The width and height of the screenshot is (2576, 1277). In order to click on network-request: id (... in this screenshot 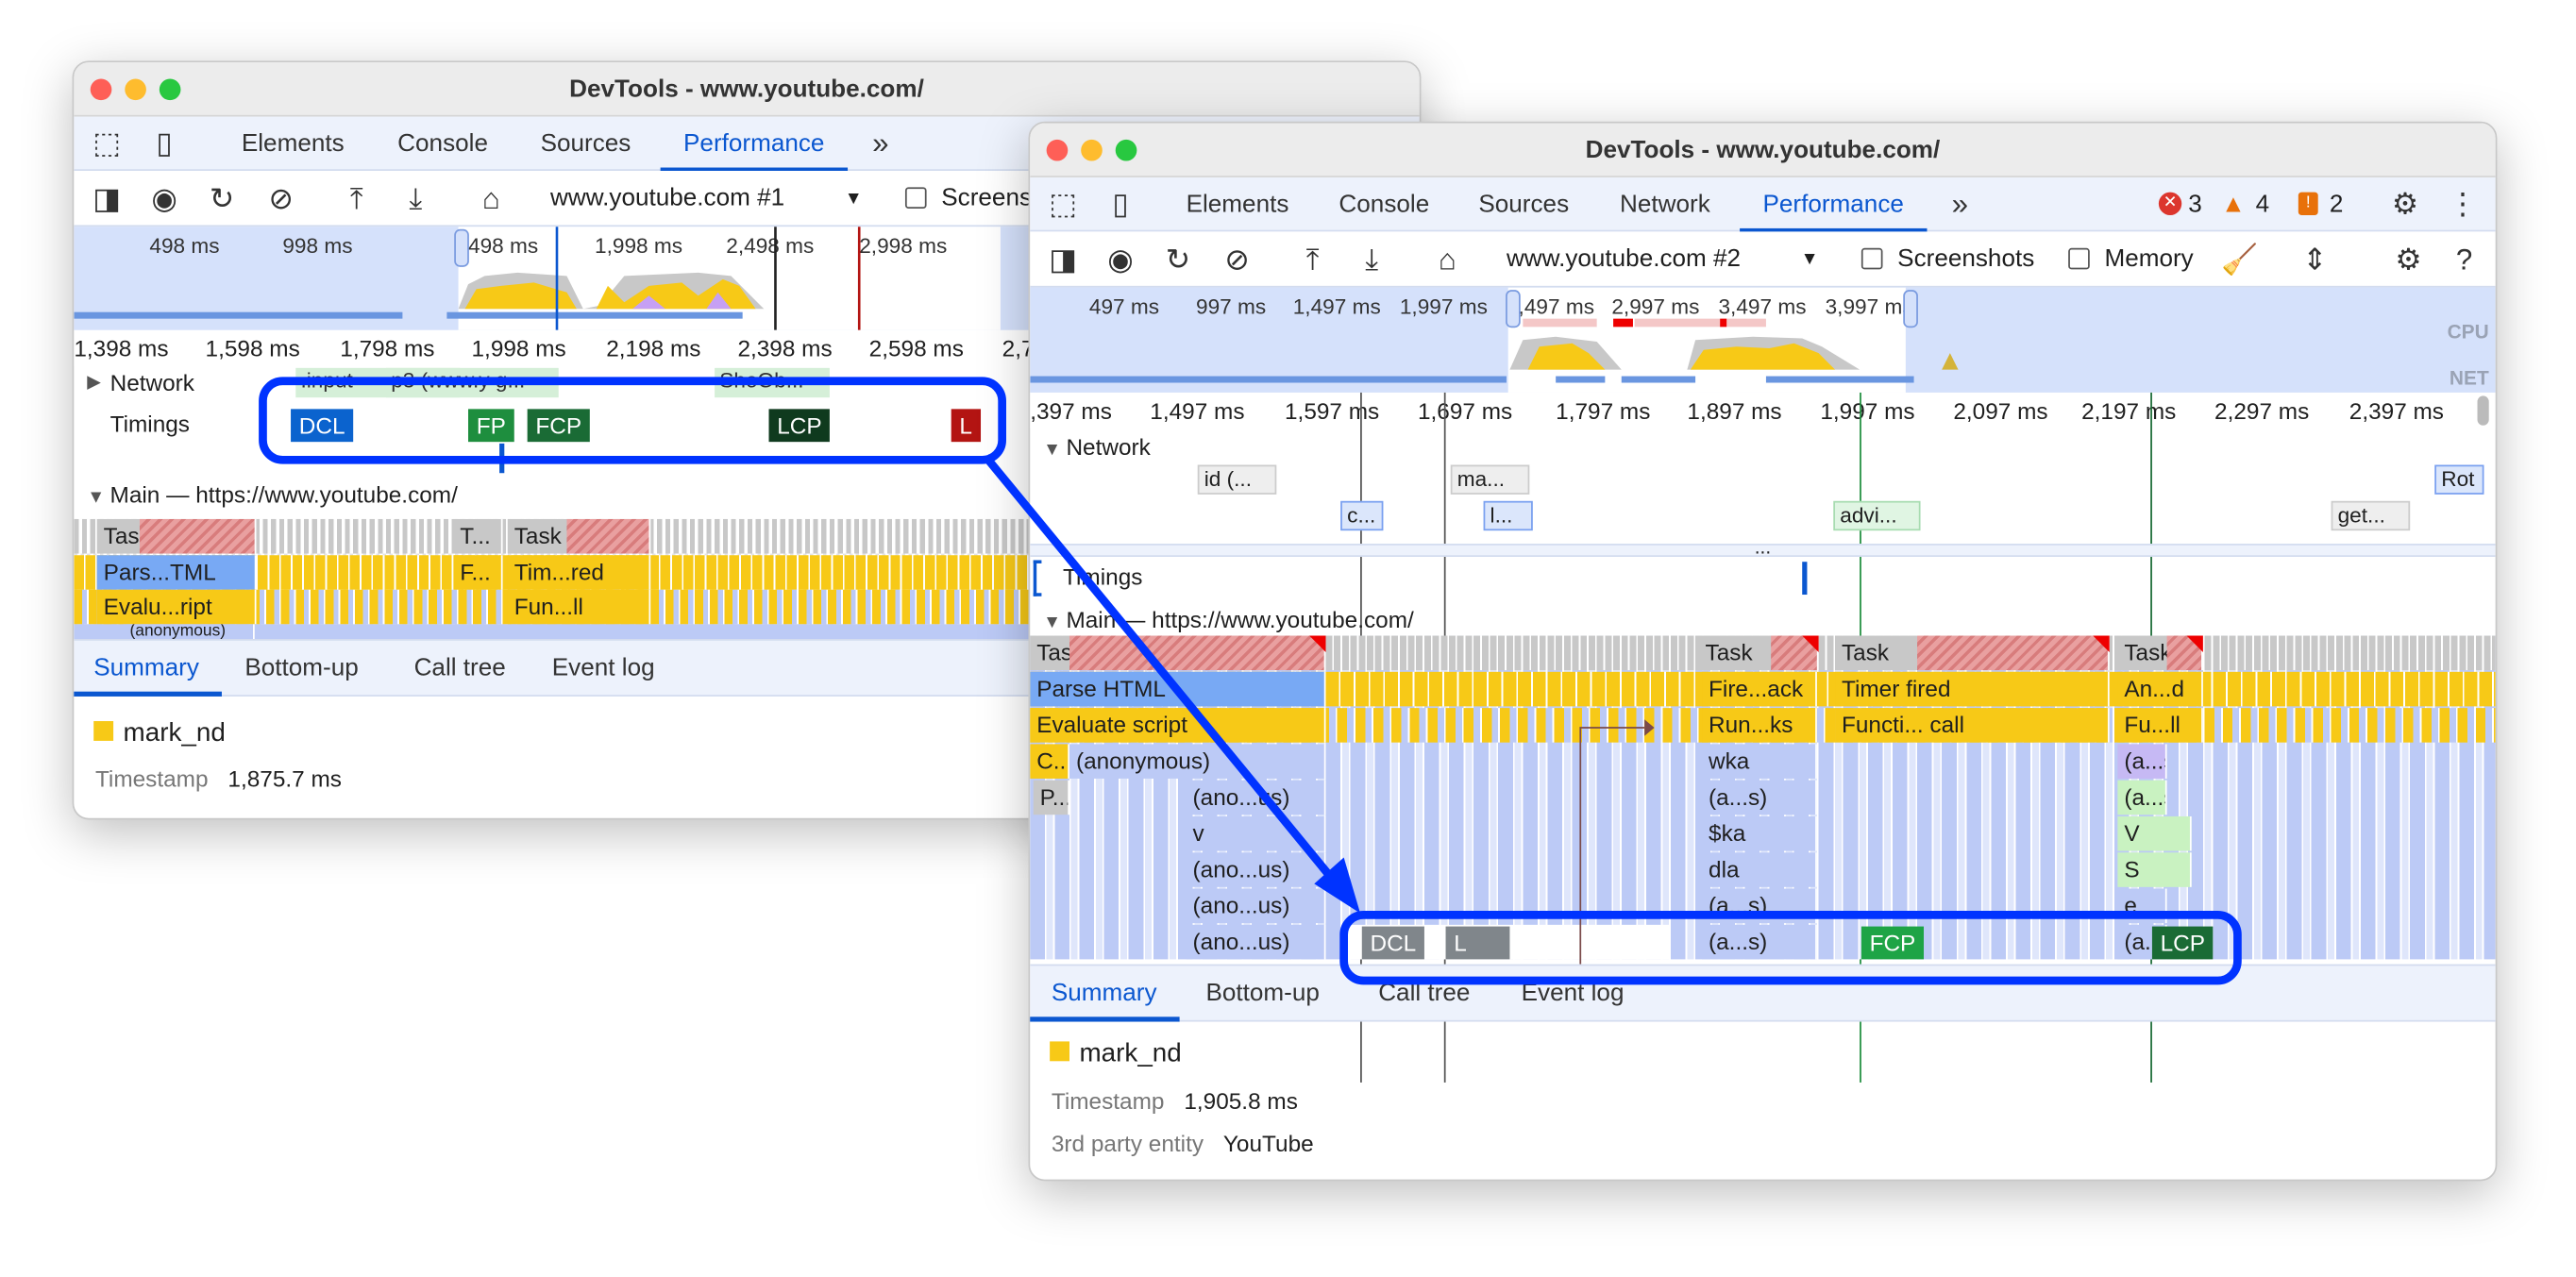, I will do `click(1237, 479)`.